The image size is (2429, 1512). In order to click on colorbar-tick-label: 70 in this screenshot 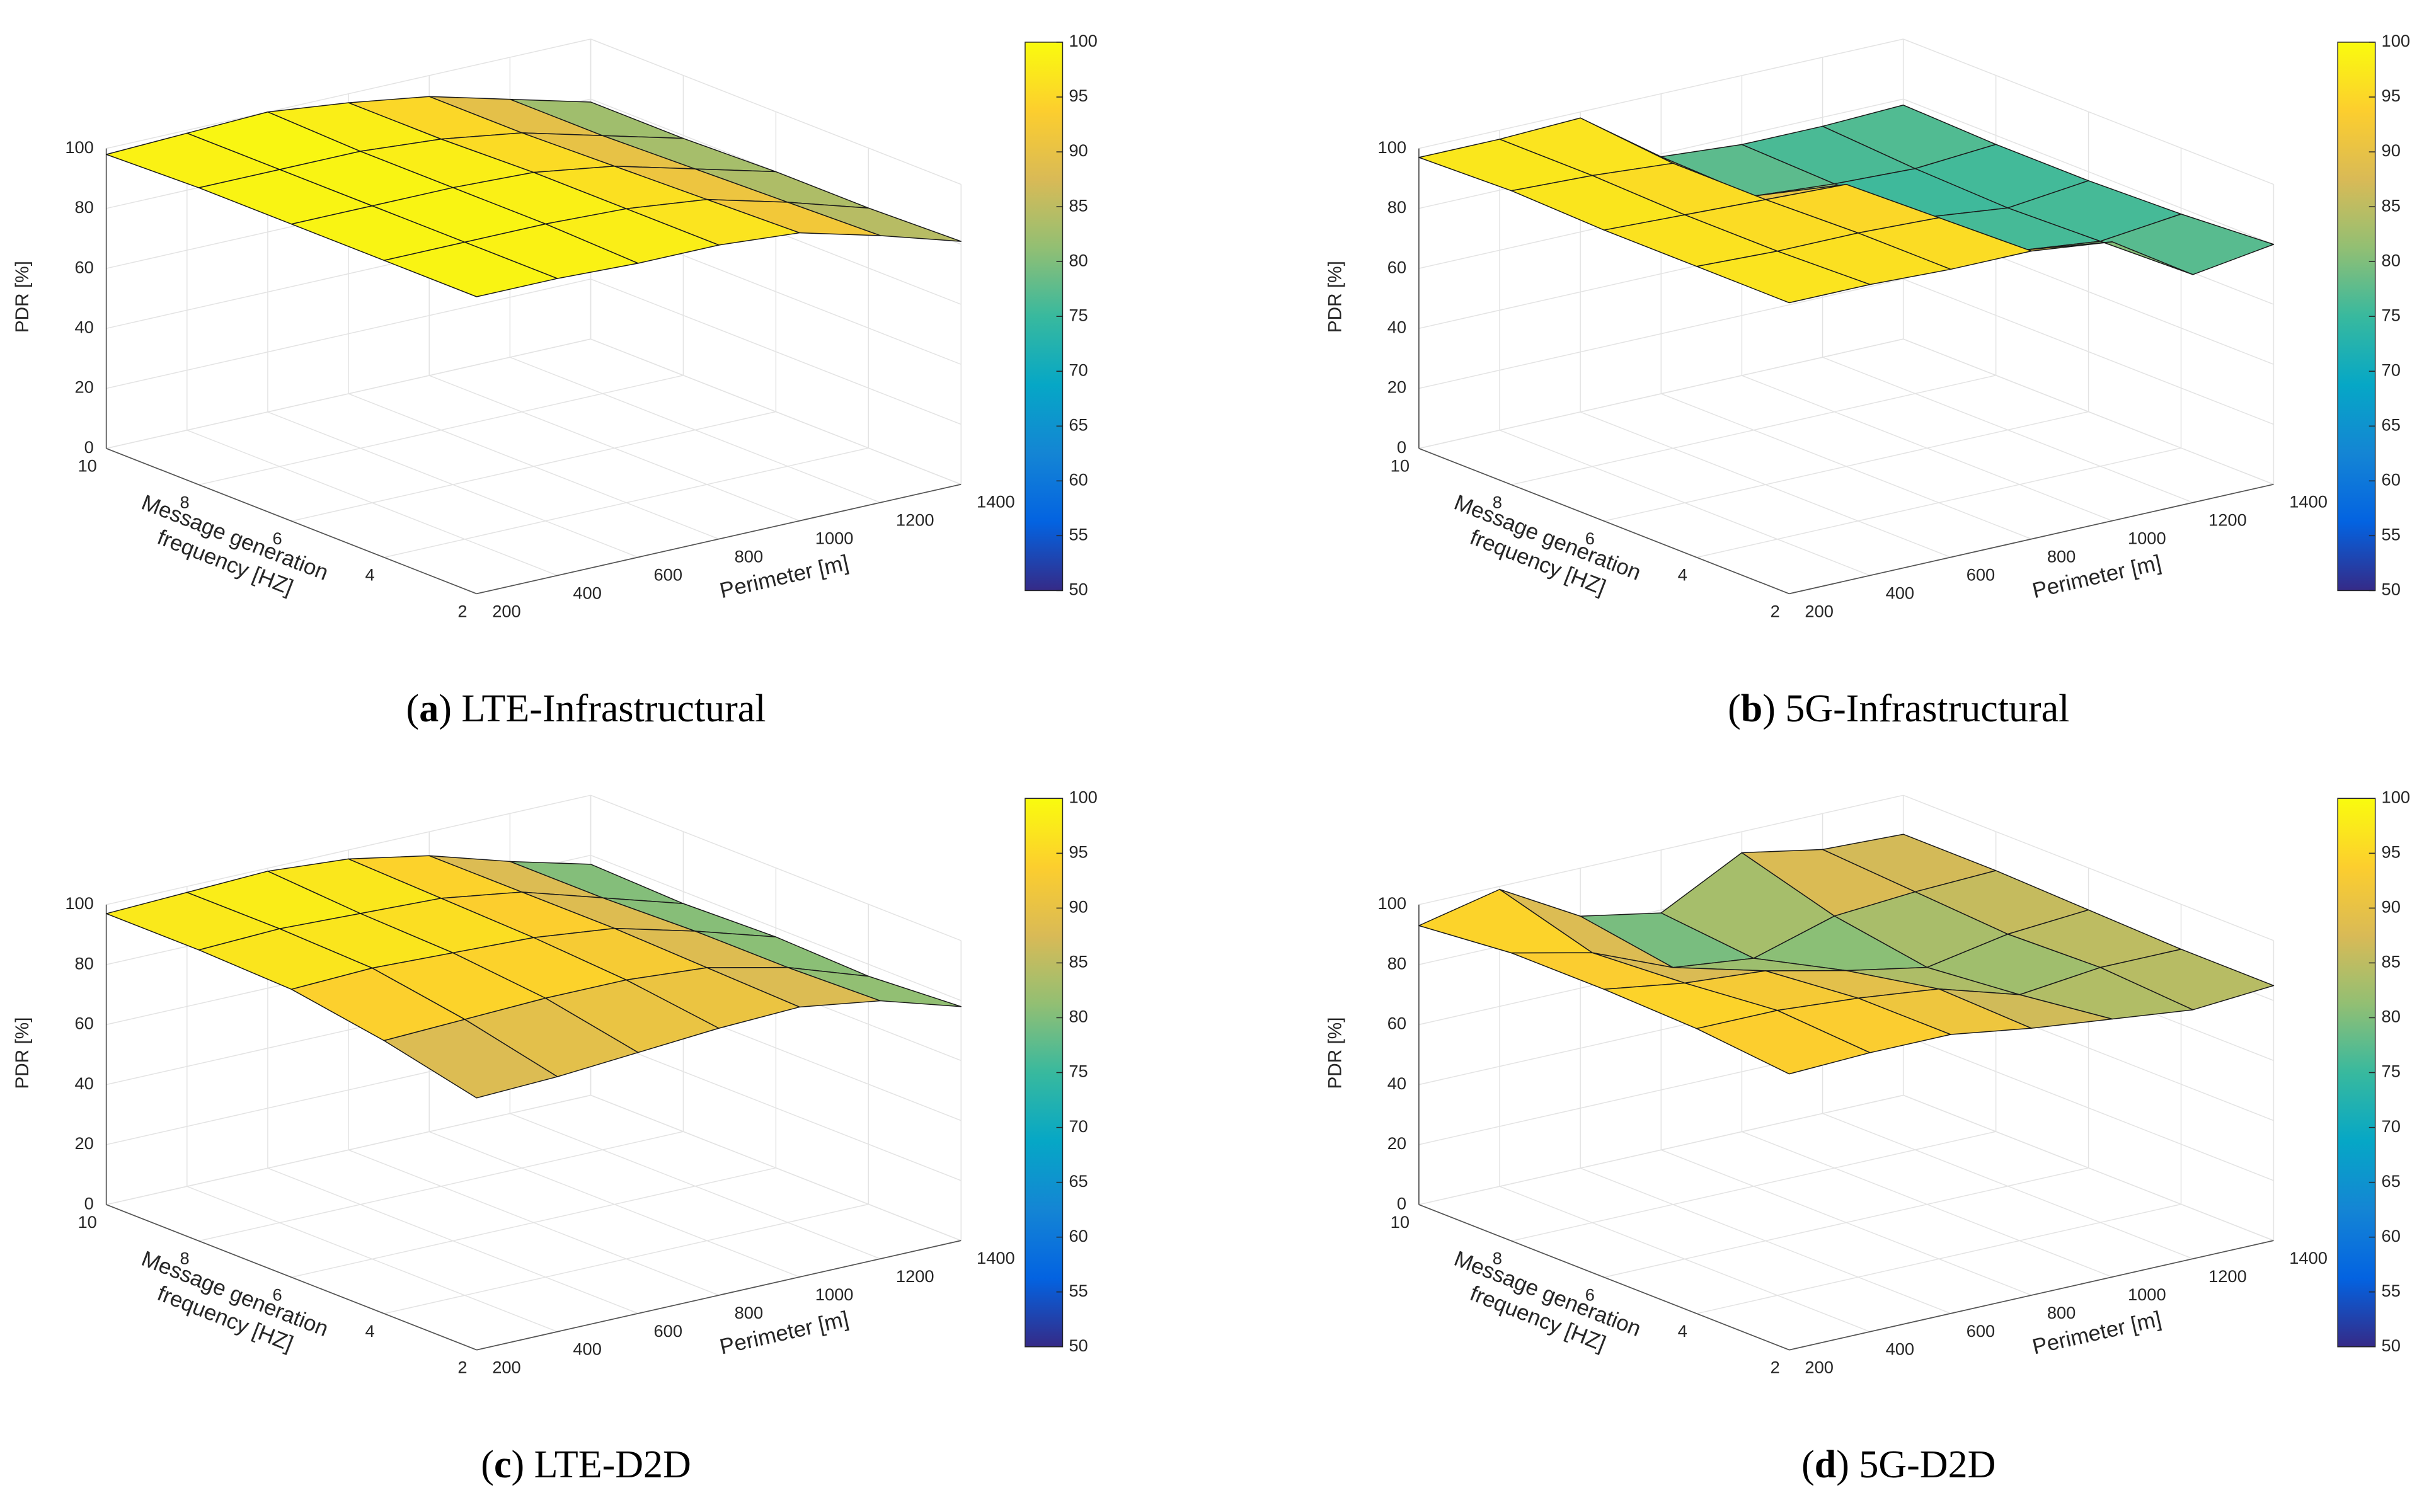, I will do `click(2391, 1126)`.